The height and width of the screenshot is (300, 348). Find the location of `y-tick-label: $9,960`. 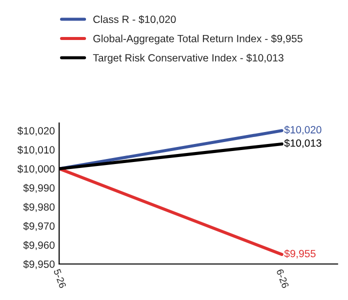

y-tick-label: $9,960 is located at coordinates (39, 245).